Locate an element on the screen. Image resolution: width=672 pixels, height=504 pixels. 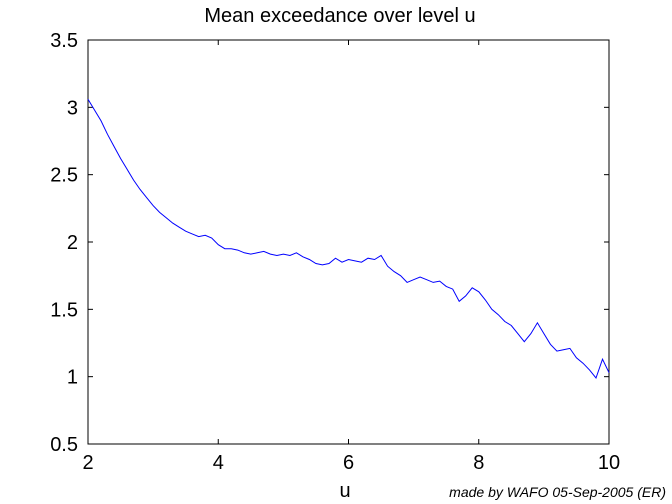
footer-note: made by WAFO 05-Sep-2005 (ER) is located at coordinates (557, 492).